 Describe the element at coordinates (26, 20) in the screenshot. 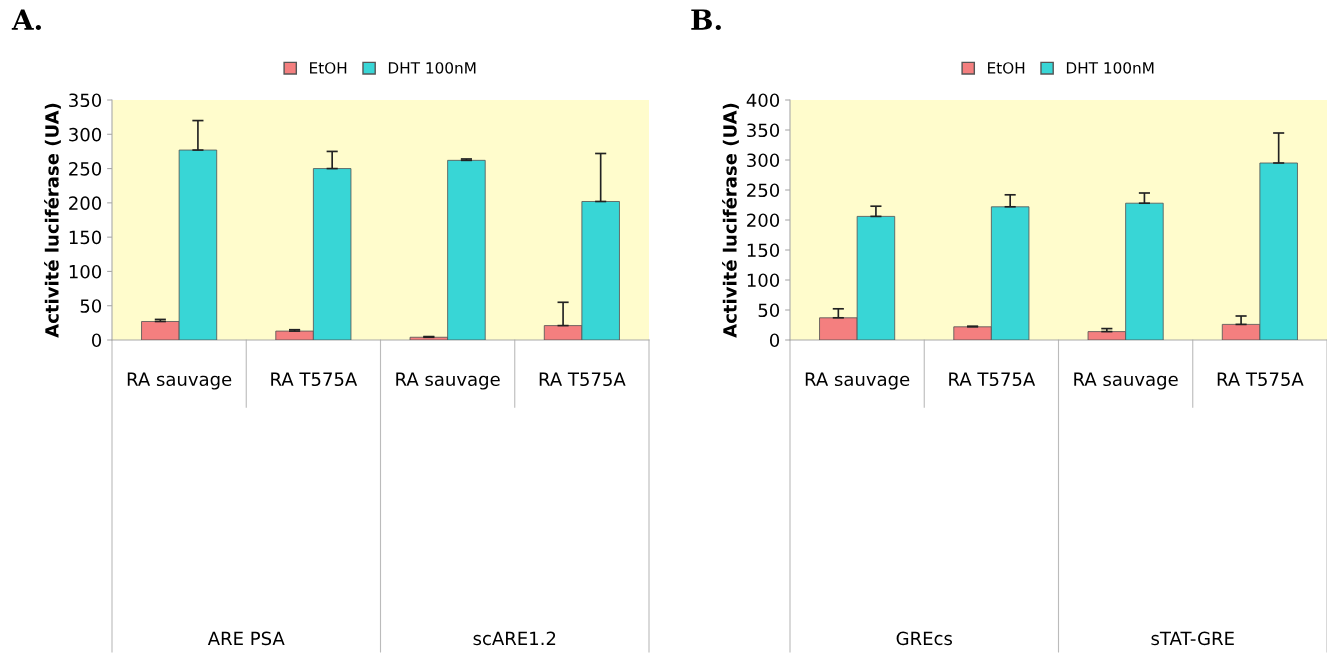

I see `chart-title: A.` at that location.